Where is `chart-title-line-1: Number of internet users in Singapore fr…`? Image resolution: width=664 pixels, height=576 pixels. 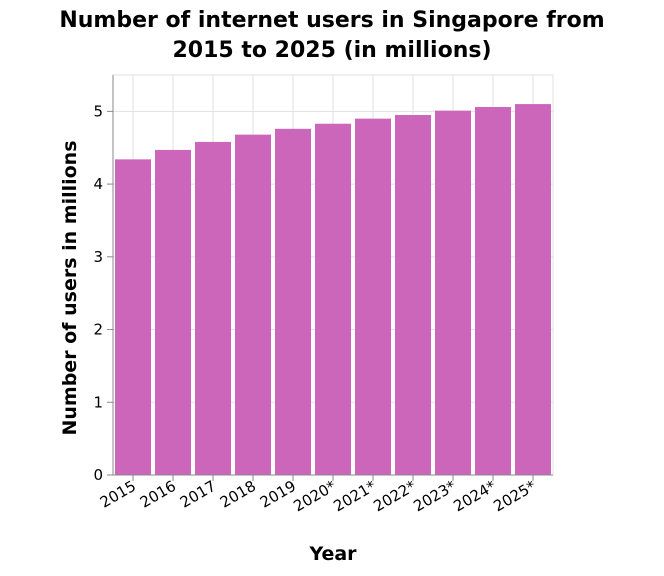
chart-title-line-1: Number of internet users in Singapore fr… is located at coordinates (331, 20).